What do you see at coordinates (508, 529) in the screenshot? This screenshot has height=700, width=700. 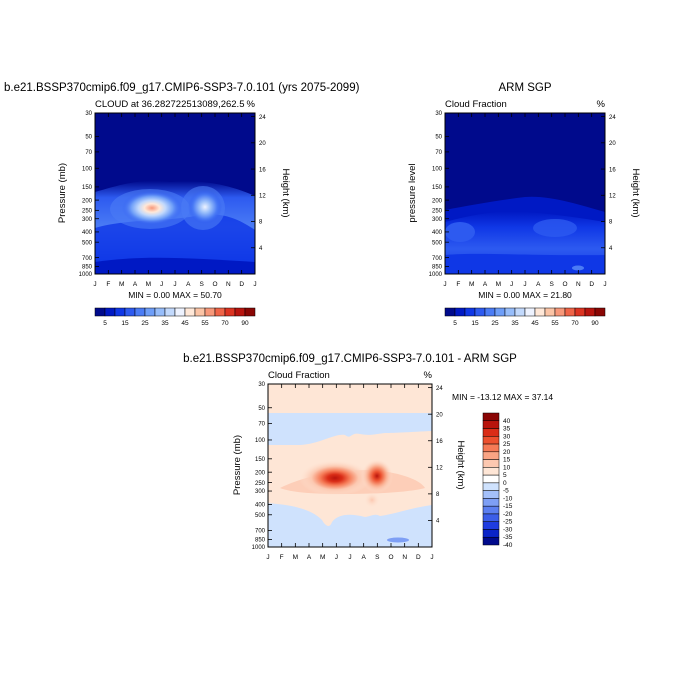 I see `colorbar-label: -30` at bounding box center [508, 529].